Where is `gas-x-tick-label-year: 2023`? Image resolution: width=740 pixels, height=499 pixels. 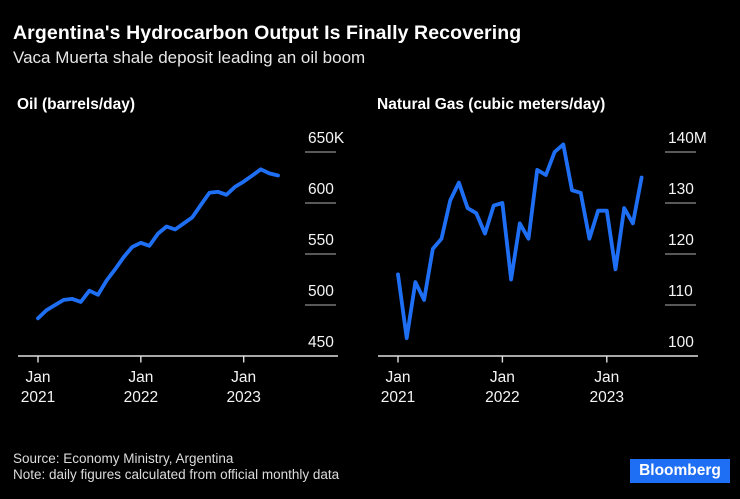 gas-x-tick-label-year: 2023 is located at coordinates (607, 397).